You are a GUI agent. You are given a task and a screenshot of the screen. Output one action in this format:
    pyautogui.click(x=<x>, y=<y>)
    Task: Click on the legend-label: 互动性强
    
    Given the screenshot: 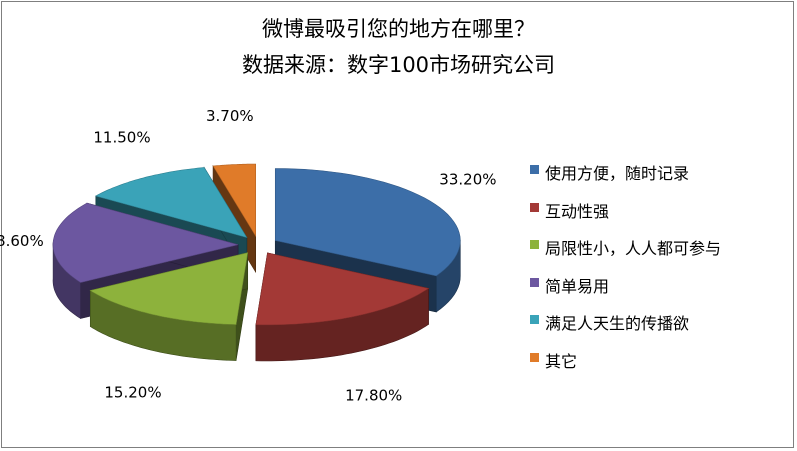 What is the action you would take?
    pyautogui.click(x=577, y=211)
    